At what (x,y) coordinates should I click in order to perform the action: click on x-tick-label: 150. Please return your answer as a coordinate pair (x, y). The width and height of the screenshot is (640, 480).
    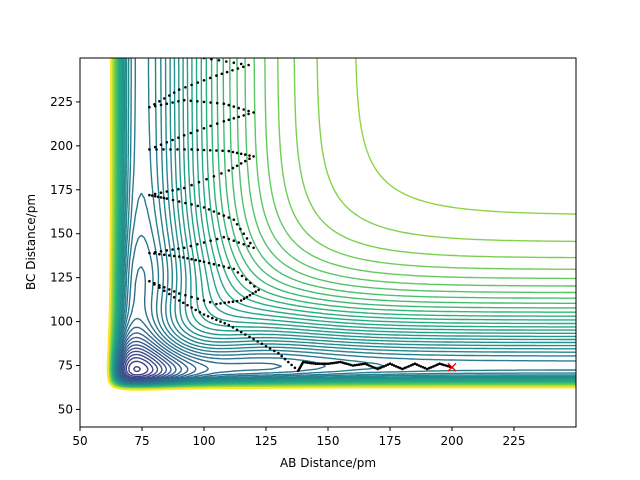
    Looking at the image, I should click on (328, 441).